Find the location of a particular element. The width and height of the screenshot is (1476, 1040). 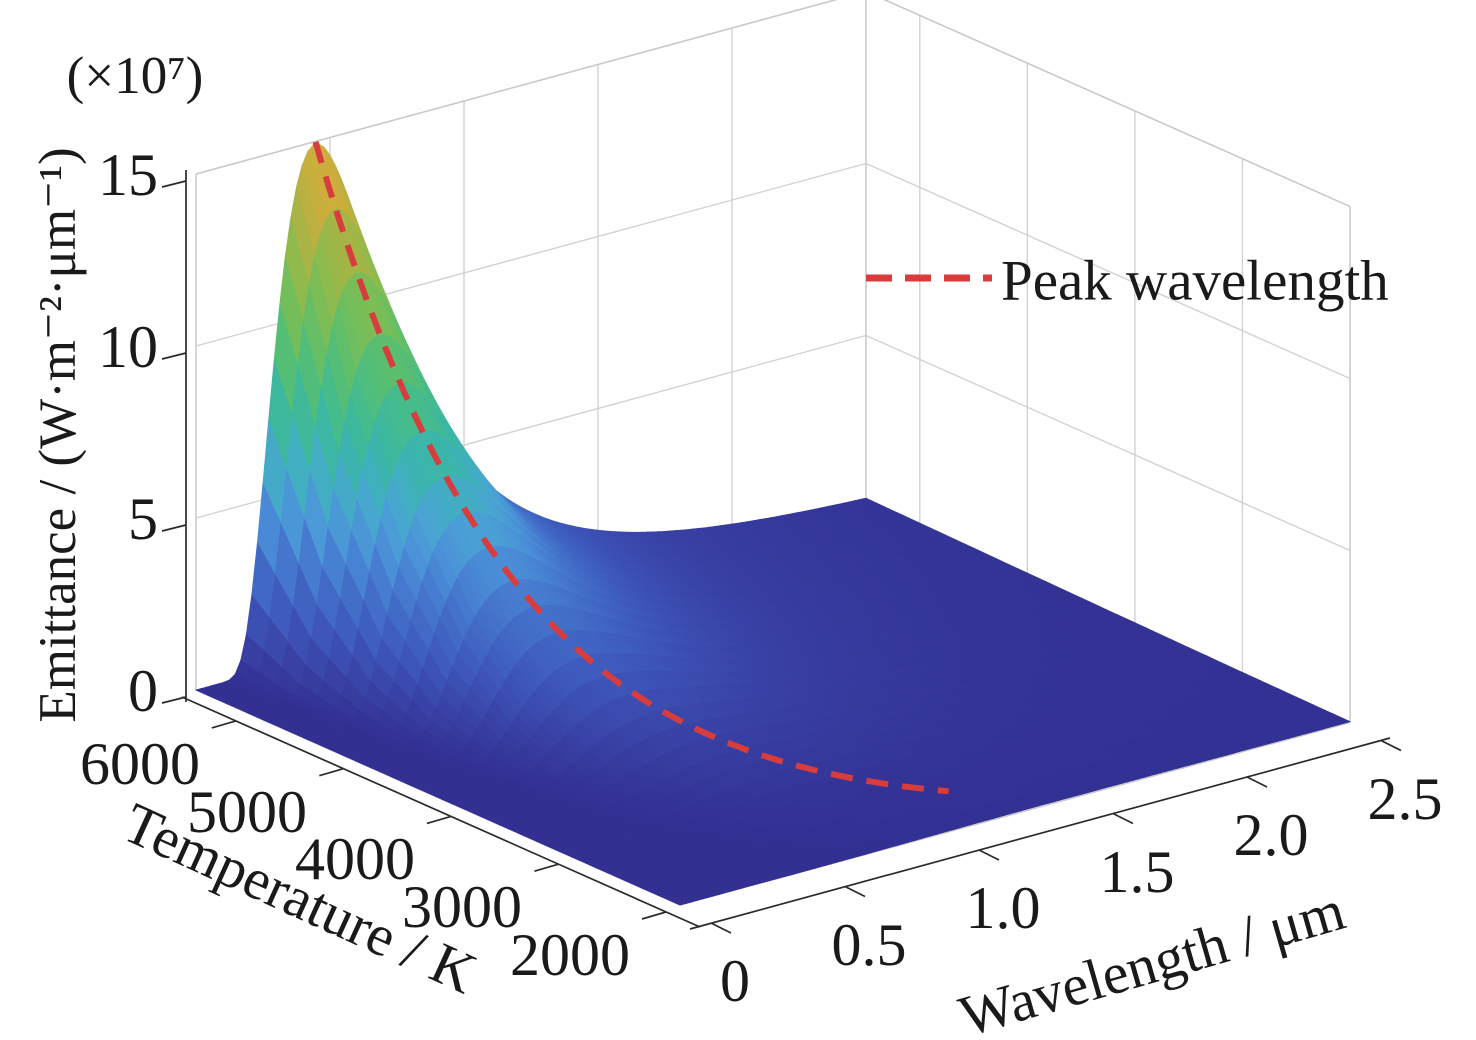

t-tick-4000: 4000 is located at coordinates (355, 859).